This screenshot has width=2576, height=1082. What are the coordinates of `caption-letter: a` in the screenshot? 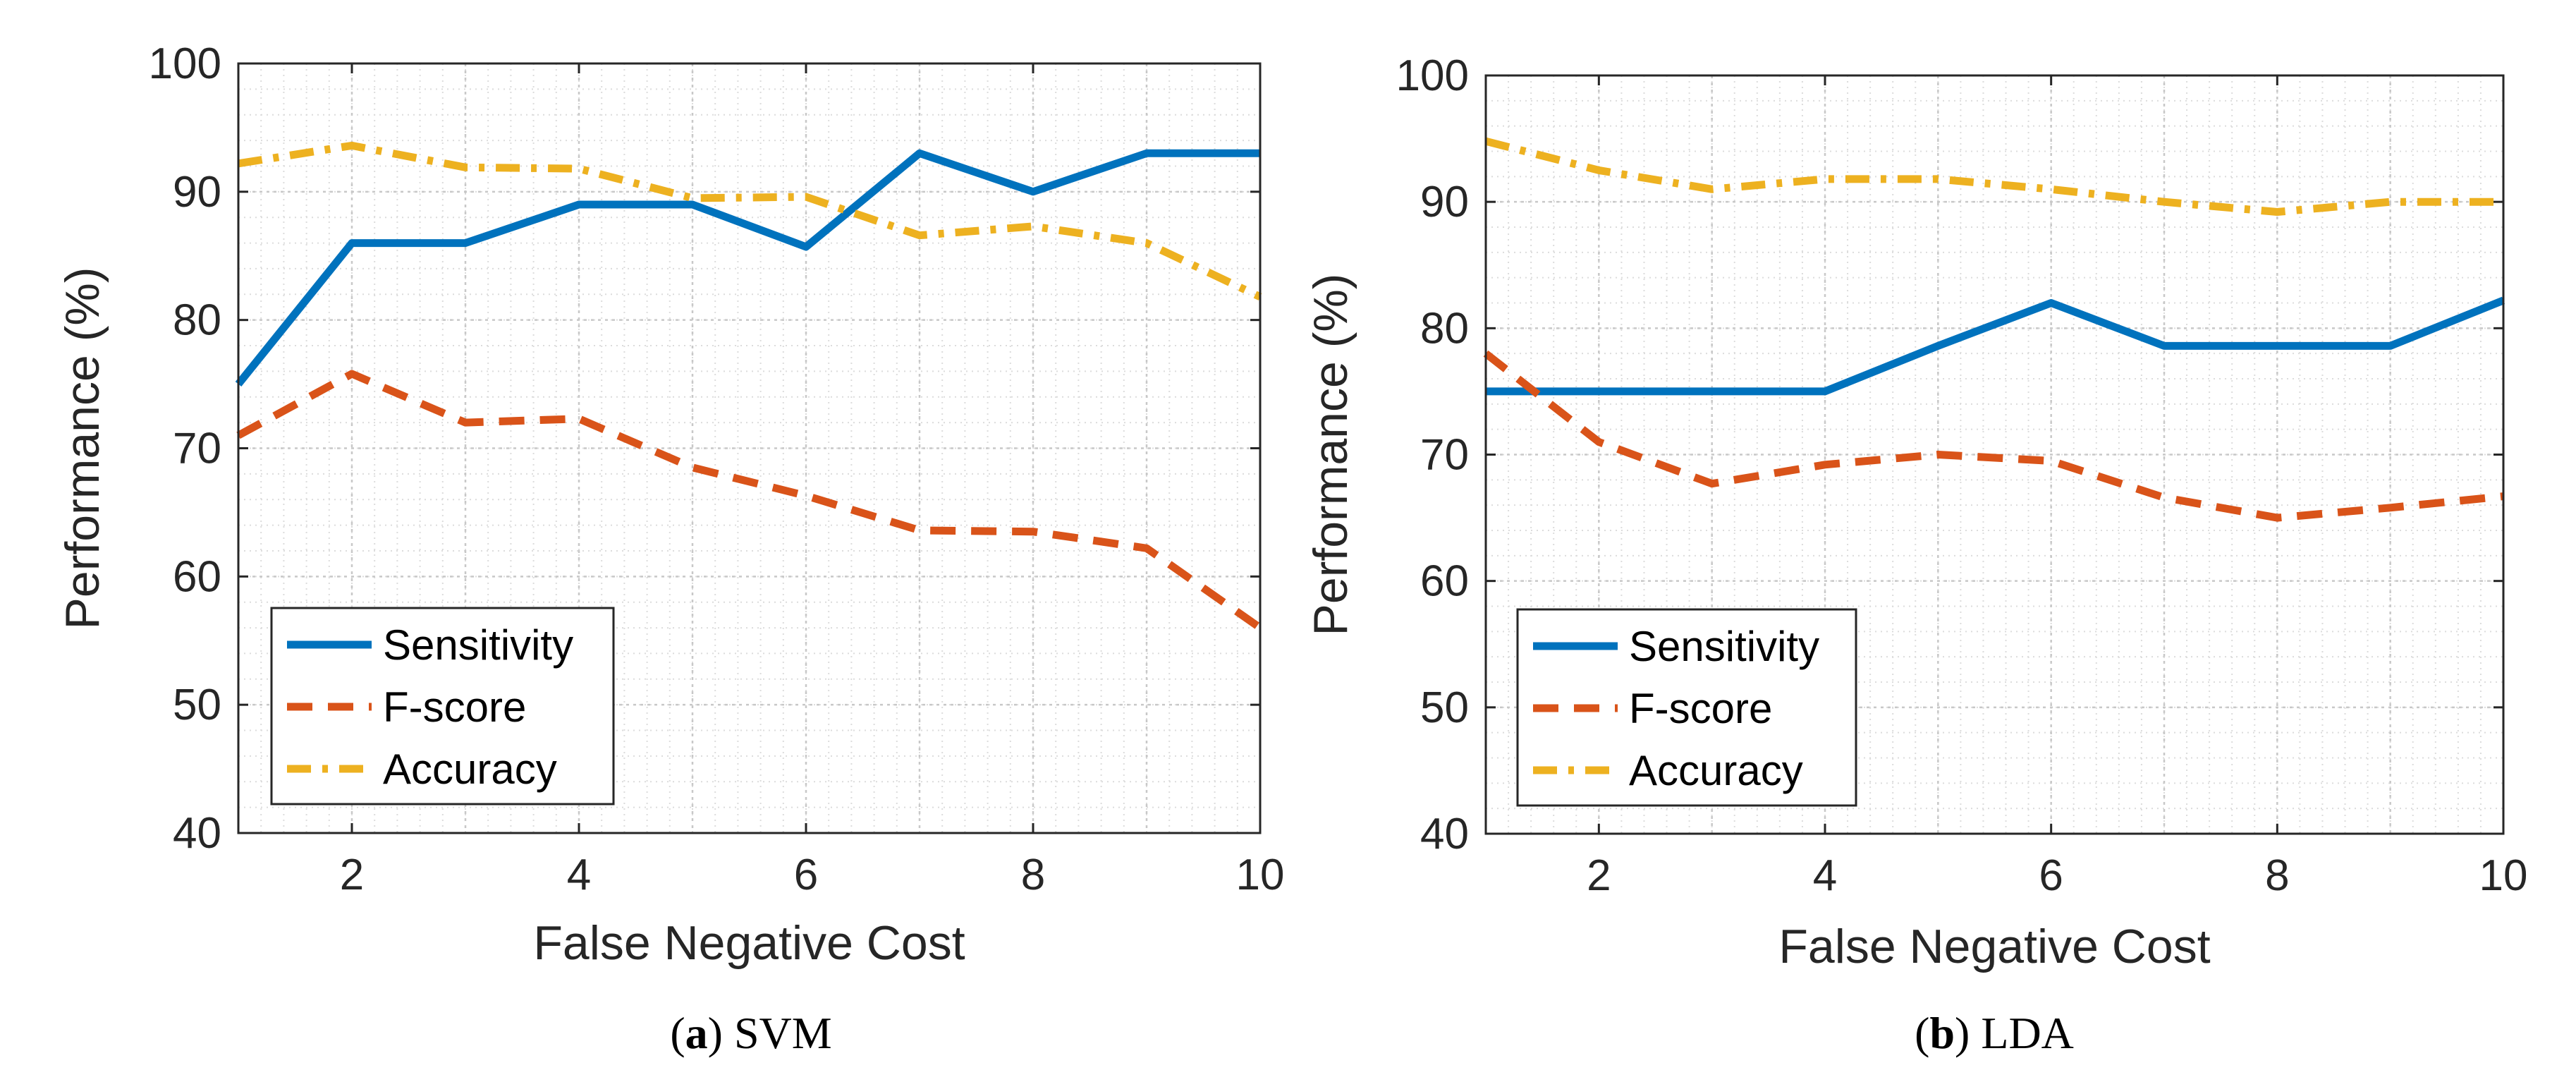 It's located at (697, 1033).